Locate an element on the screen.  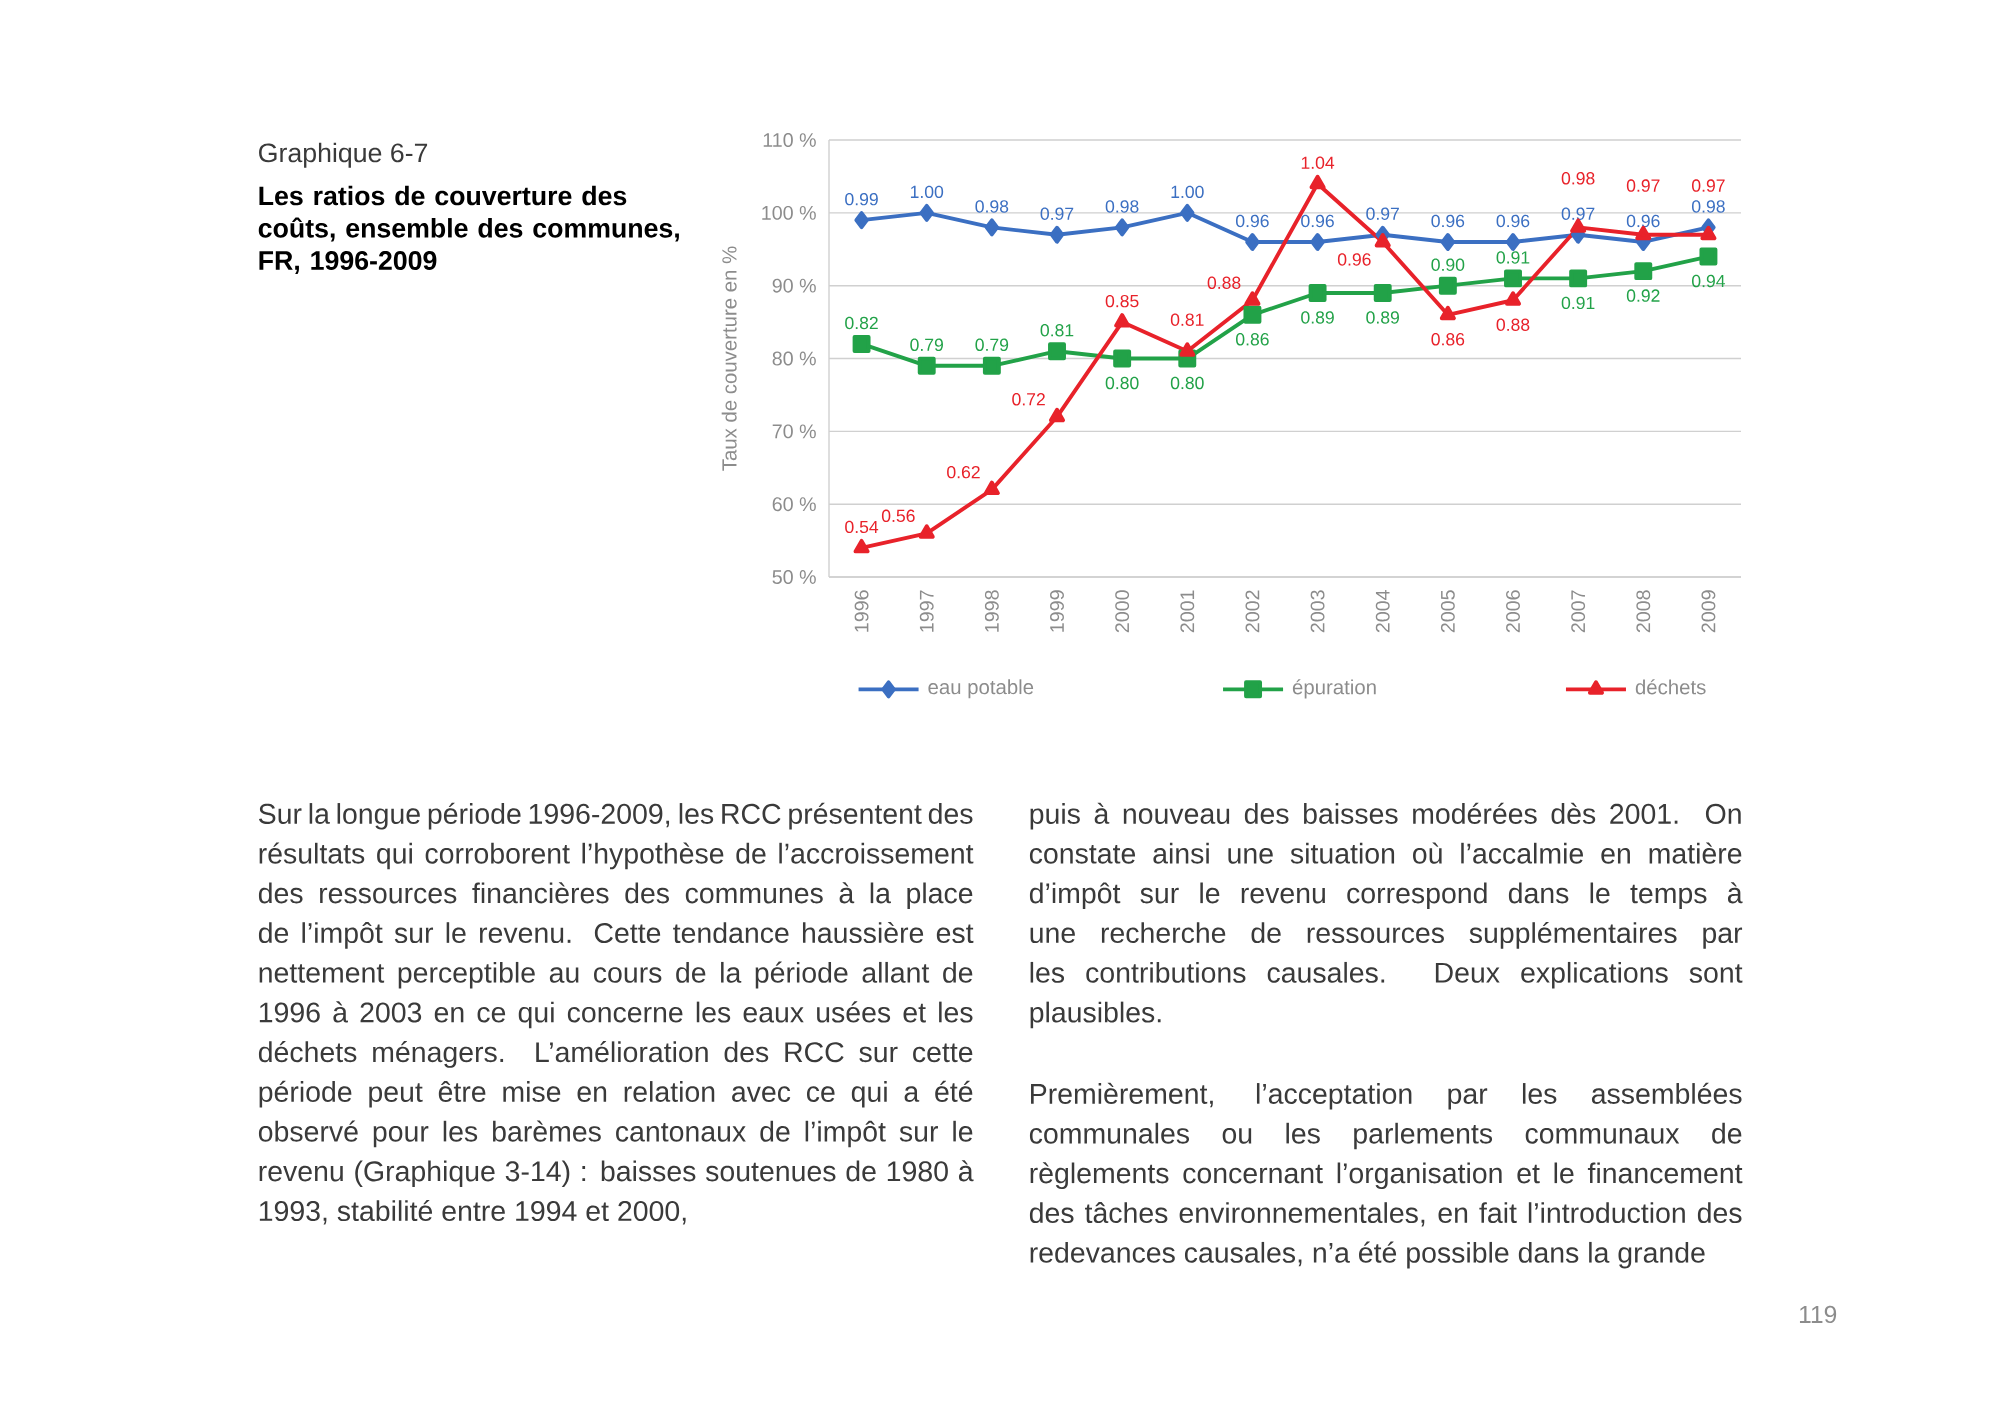
data-label: 0.62 is located at coordinates (963, 472).